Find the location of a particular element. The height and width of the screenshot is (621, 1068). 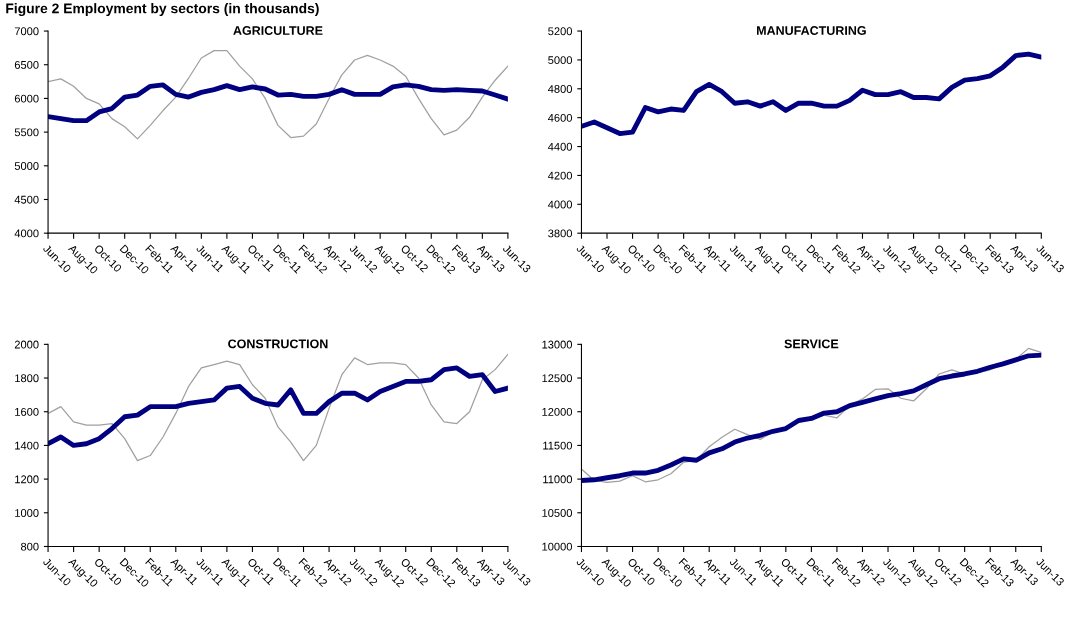

y-tick-label: 11000 is located at coordinates (558, 479).